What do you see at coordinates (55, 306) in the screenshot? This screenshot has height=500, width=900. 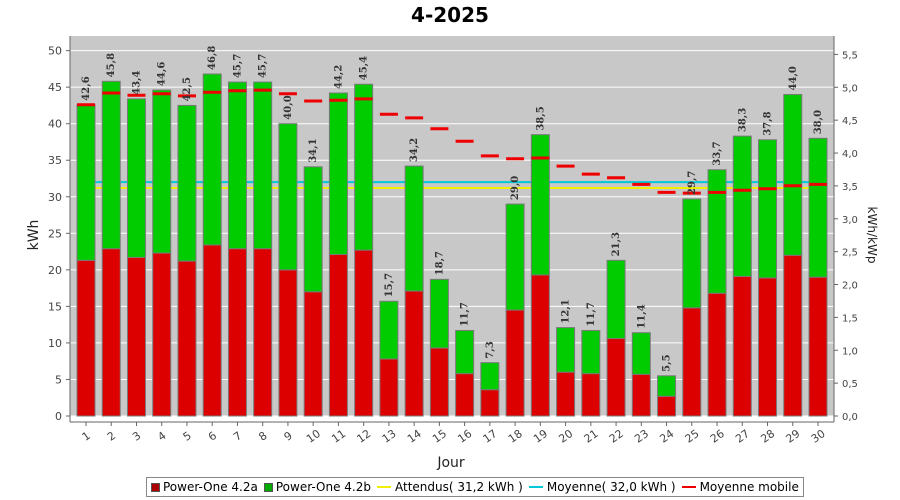 I see `y-tick-label: 15` at bounding box center [55, 306].